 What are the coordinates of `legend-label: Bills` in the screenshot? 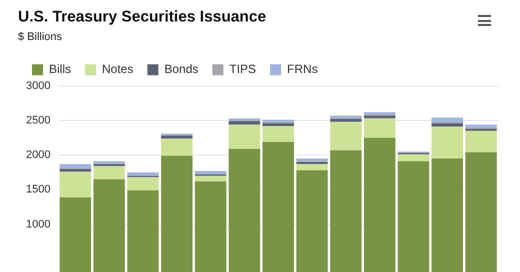 It's located at (60, 69).